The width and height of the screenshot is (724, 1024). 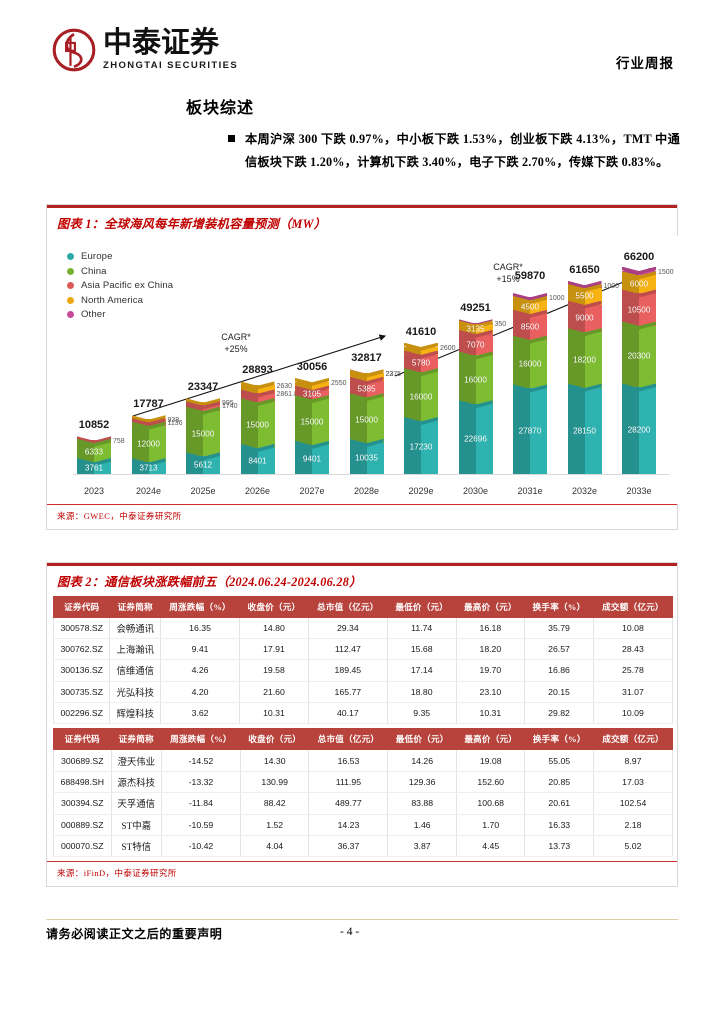 I want to click on segment-value-label: 8401, so click(x=257, y=461).